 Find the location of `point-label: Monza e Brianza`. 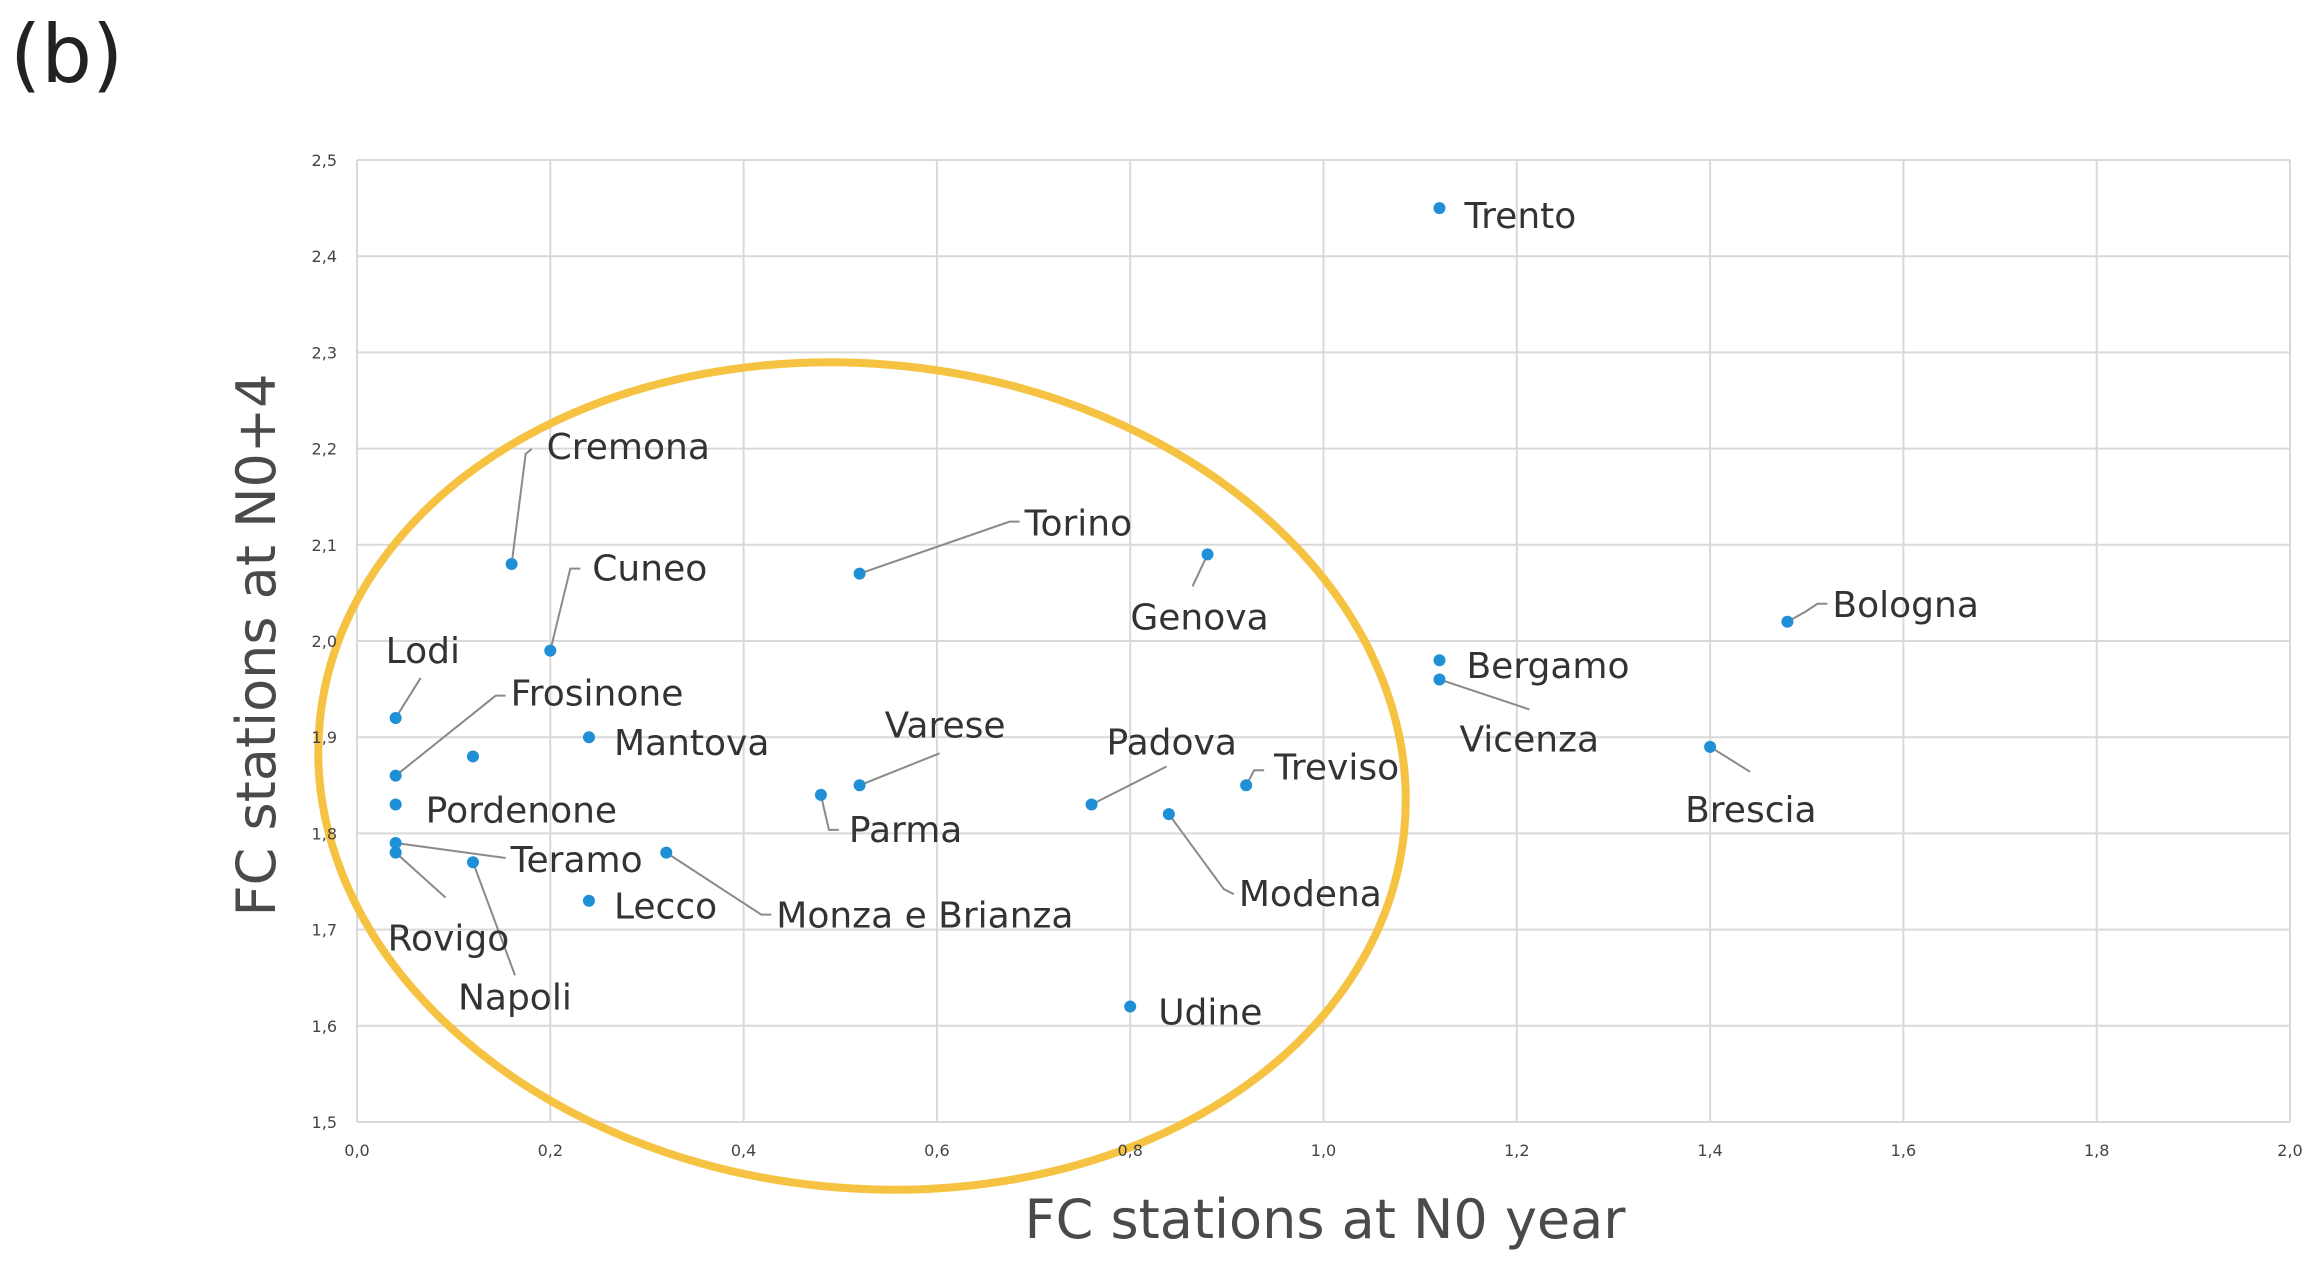

point-label: Monza e Brianza is located at coordinates (924, 916).